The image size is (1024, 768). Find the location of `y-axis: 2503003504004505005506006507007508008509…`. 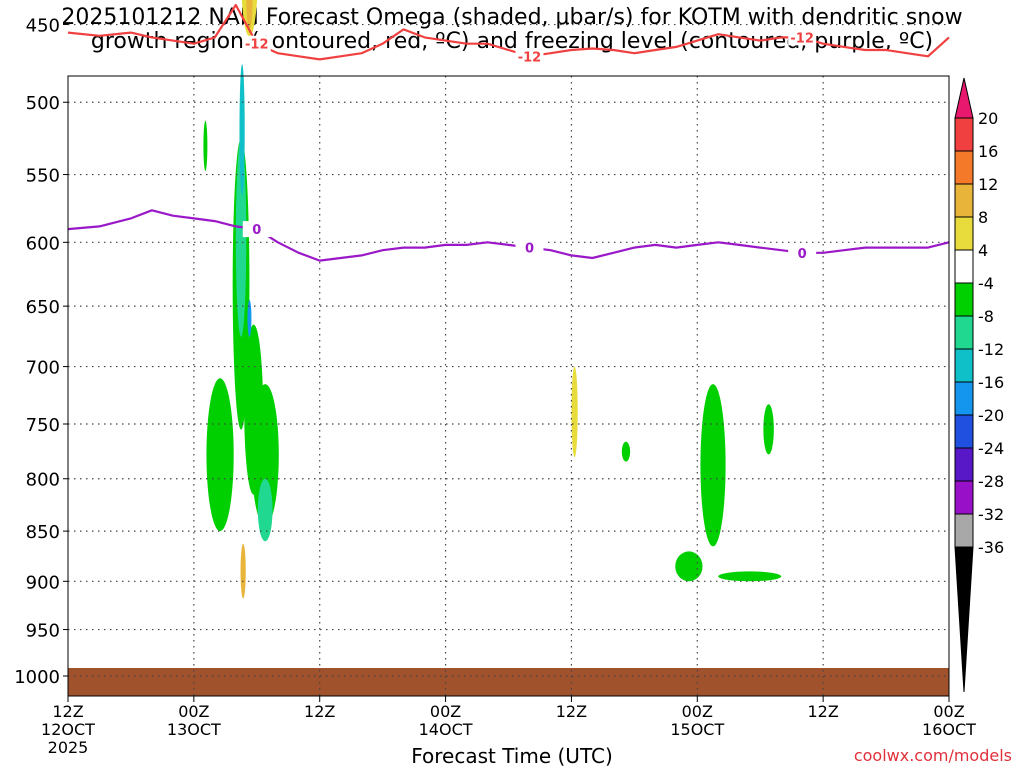

y-axis: 2503003504004505005506006507007508008509… is located at coordinates (41, 352).